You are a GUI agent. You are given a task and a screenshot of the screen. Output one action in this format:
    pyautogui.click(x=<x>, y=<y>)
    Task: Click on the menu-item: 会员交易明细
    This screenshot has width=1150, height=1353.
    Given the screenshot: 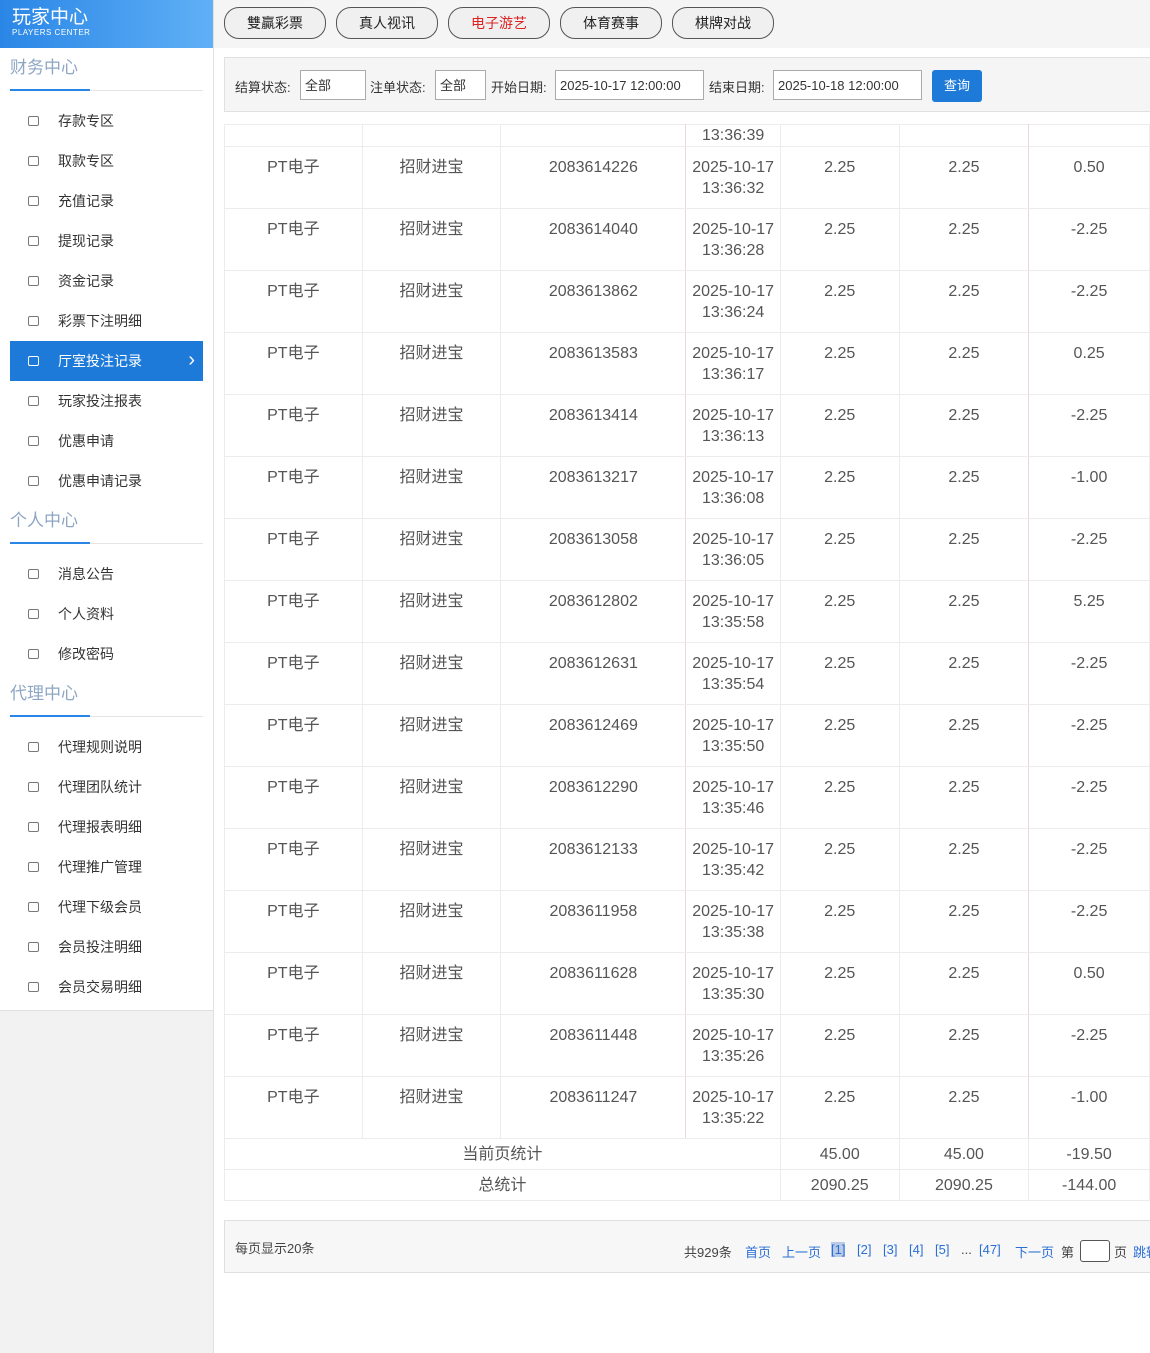 What is the action you would take?
    pyautogui.click(x=106, y=987)
    